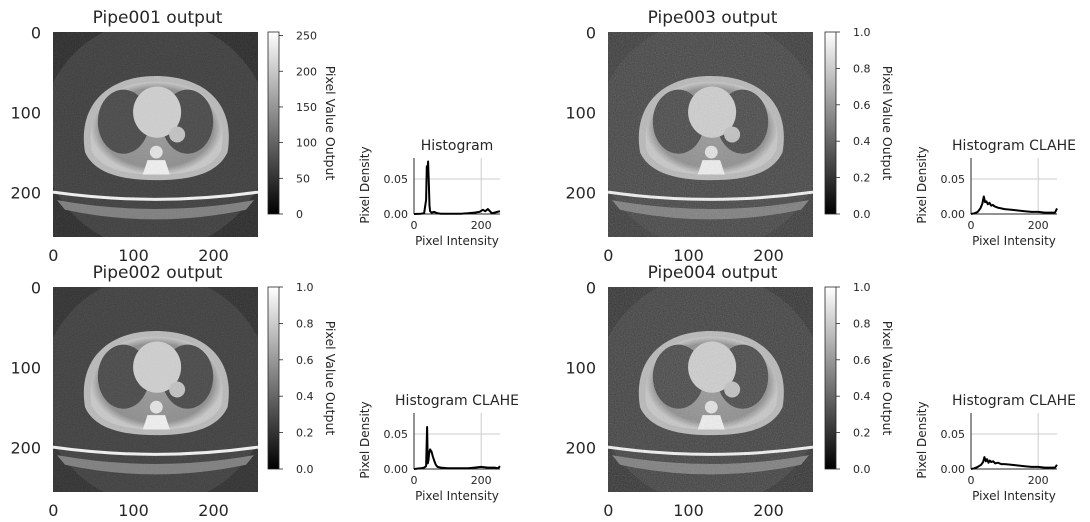  What do you see at coordinates (713, 273) in the screenshot?
I see `panel-title: Pipe004 output` at bounding box center [713, 273].